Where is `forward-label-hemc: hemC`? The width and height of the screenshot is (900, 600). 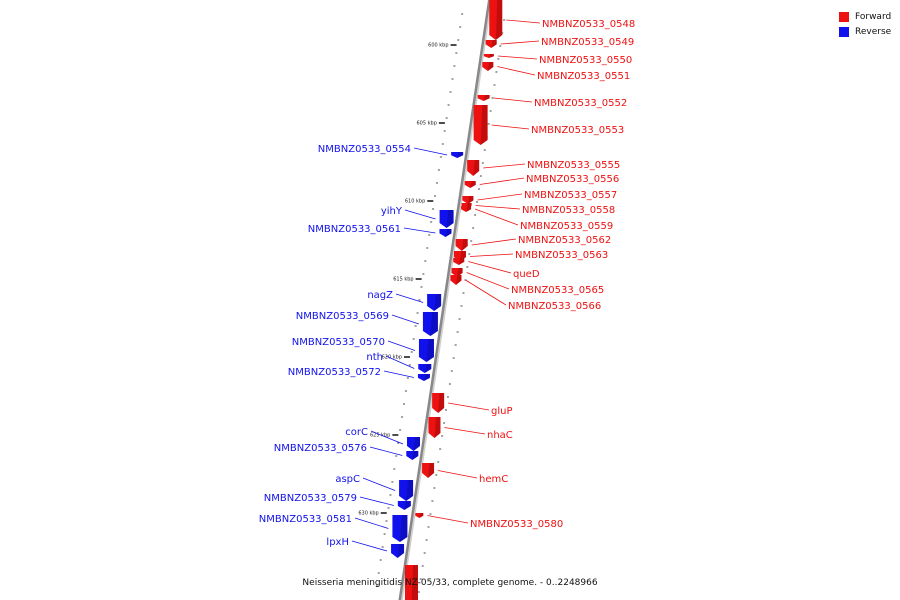
forward-label-hemc: hemC is located at coordinates (493, 479).